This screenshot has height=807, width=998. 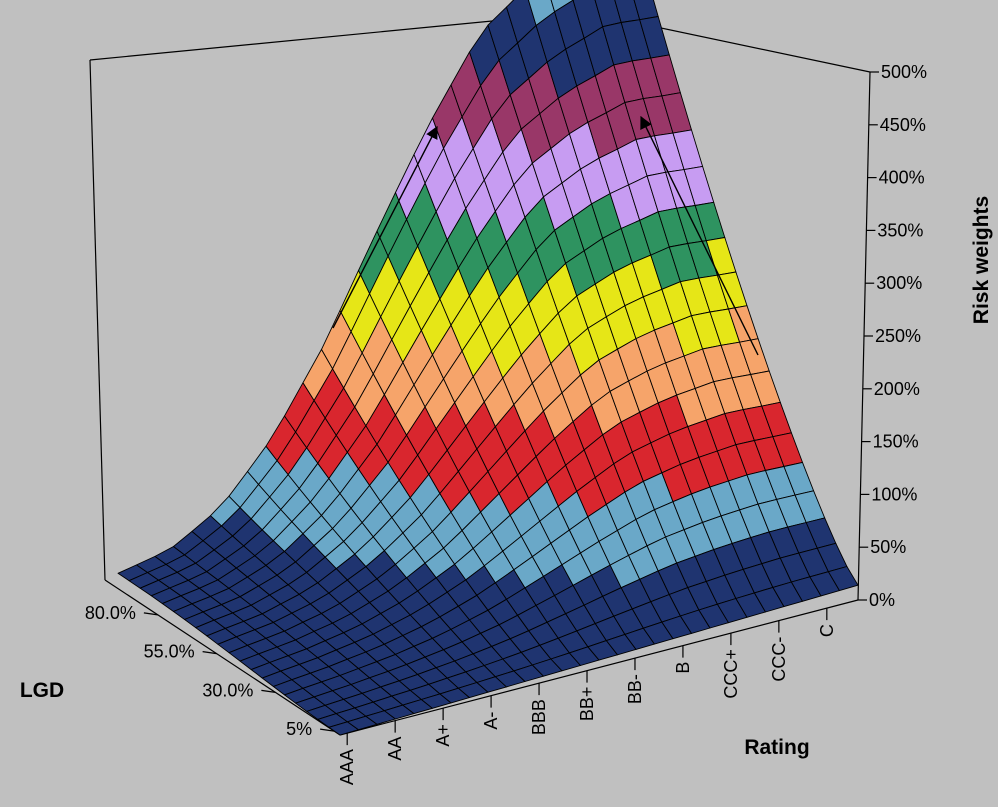 What do you see at coordinates (299, 729) in the screenshot?
I see `y-tick-label: 5%` at bounding box center [299, 729].